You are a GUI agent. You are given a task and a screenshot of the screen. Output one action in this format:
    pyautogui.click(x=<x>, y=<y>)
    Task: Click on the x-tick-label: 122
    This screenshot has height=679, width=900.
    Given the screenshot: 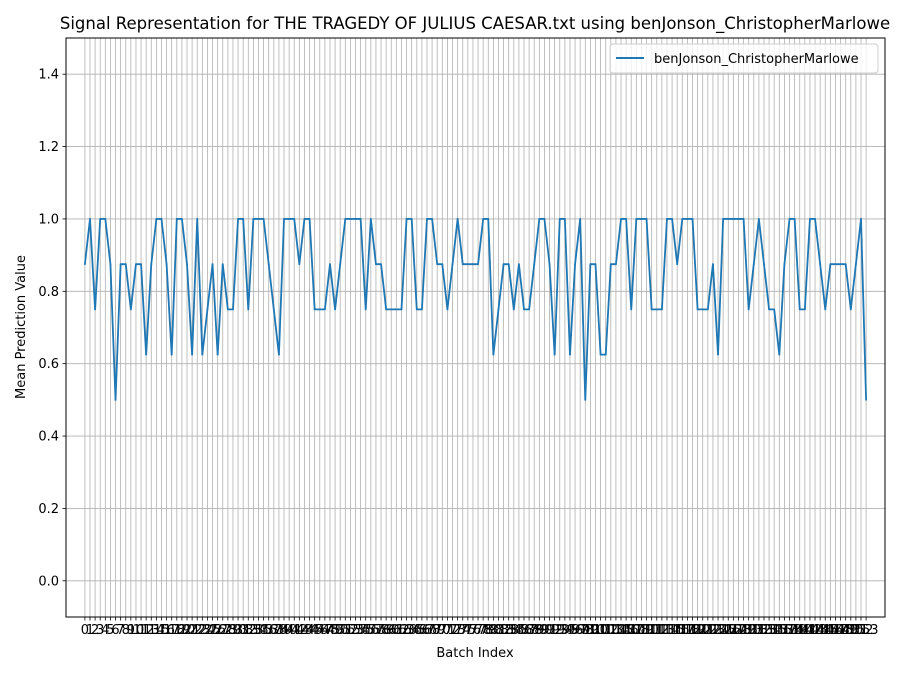 What is the action you would take?
    pyautogui.click(x=707, y=630)
    